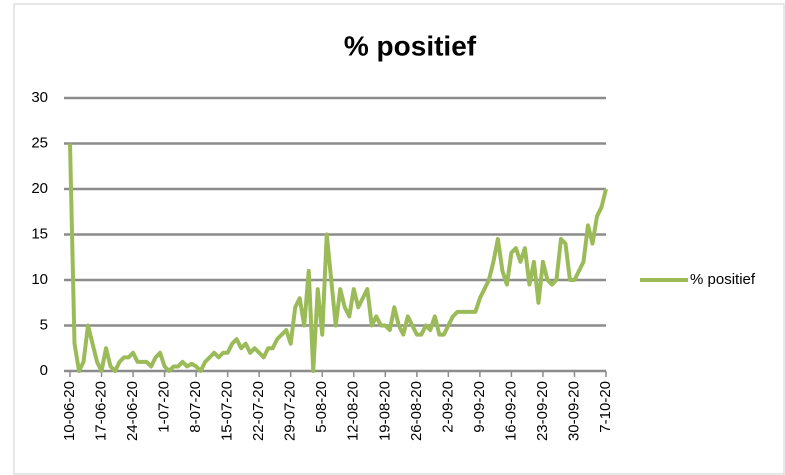 This screenshot has height=475, width=785. What do you see at coordinates (132, 411) in the screenshot?
I see `x-tick-label: 24-06-20` at bounding box center [132, 411].